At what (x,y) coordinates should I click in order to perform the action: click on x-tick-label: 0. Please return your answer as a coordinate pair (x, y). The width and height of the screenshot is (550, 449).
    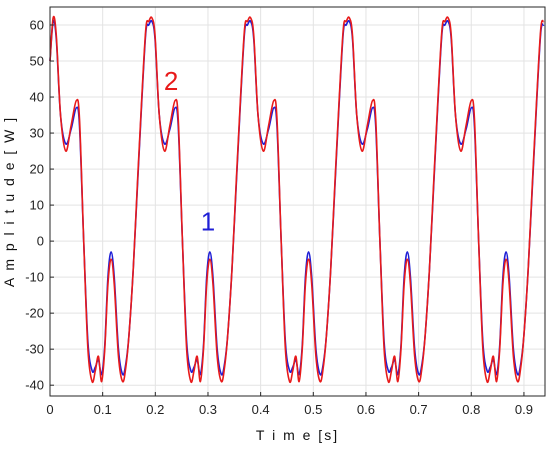
    Looking at the image, I should click on (49, 409).